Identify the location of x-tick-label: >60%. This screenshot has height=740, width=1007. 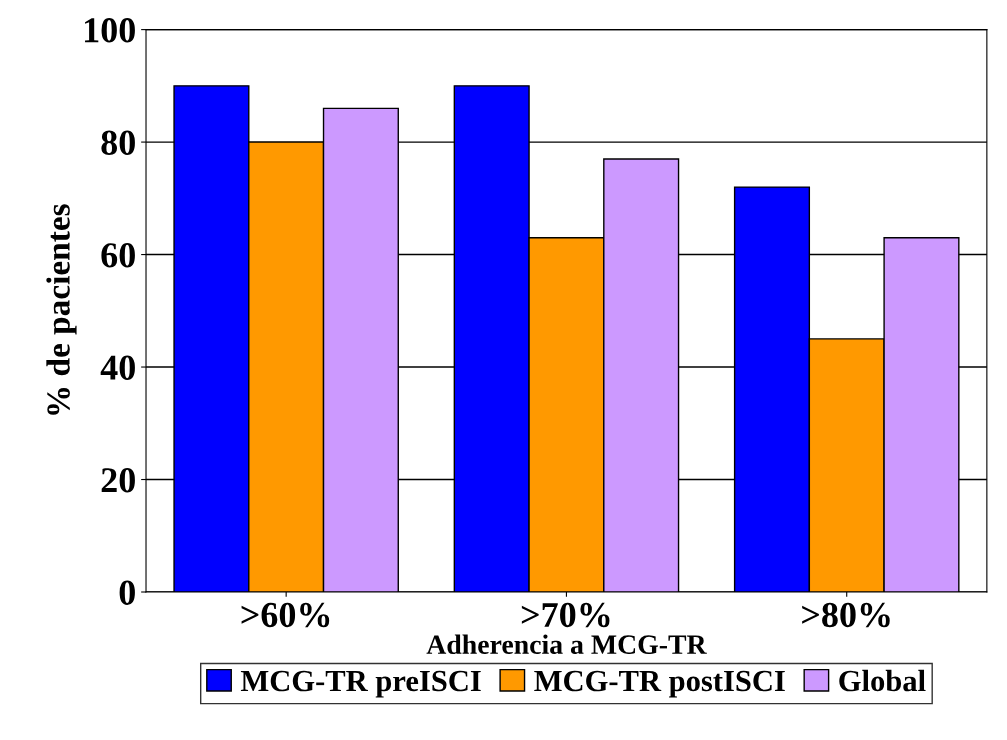
(285, 615).